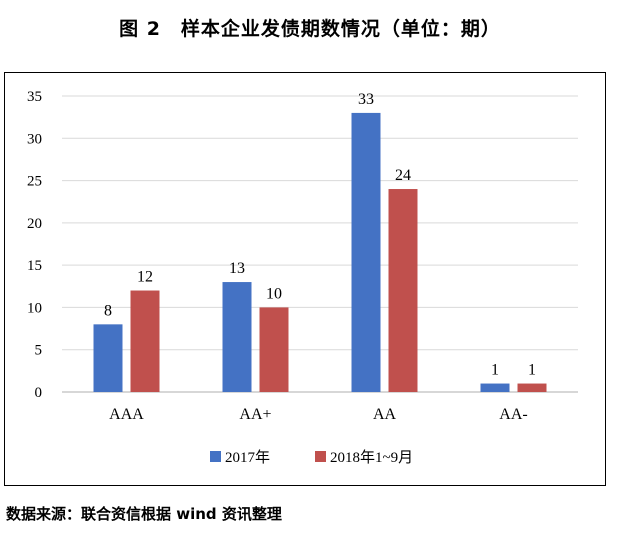 This screenshot has width=620, height=536. I want to click on data-label: 10, so click(274, 293).